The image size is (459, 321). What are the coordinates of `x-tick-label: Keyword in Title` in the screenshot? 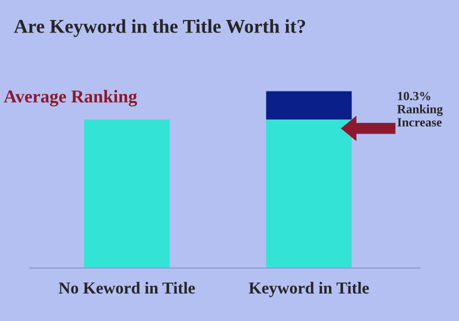 It's located at (308, 290).